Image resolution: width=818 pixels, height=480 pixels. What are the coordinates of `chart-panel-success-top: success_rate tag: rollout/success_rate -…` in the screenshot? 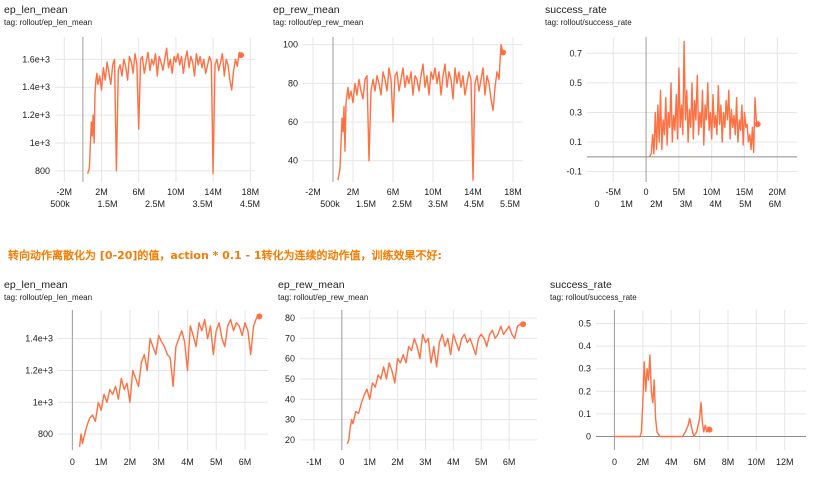 It's located at (677, 109).